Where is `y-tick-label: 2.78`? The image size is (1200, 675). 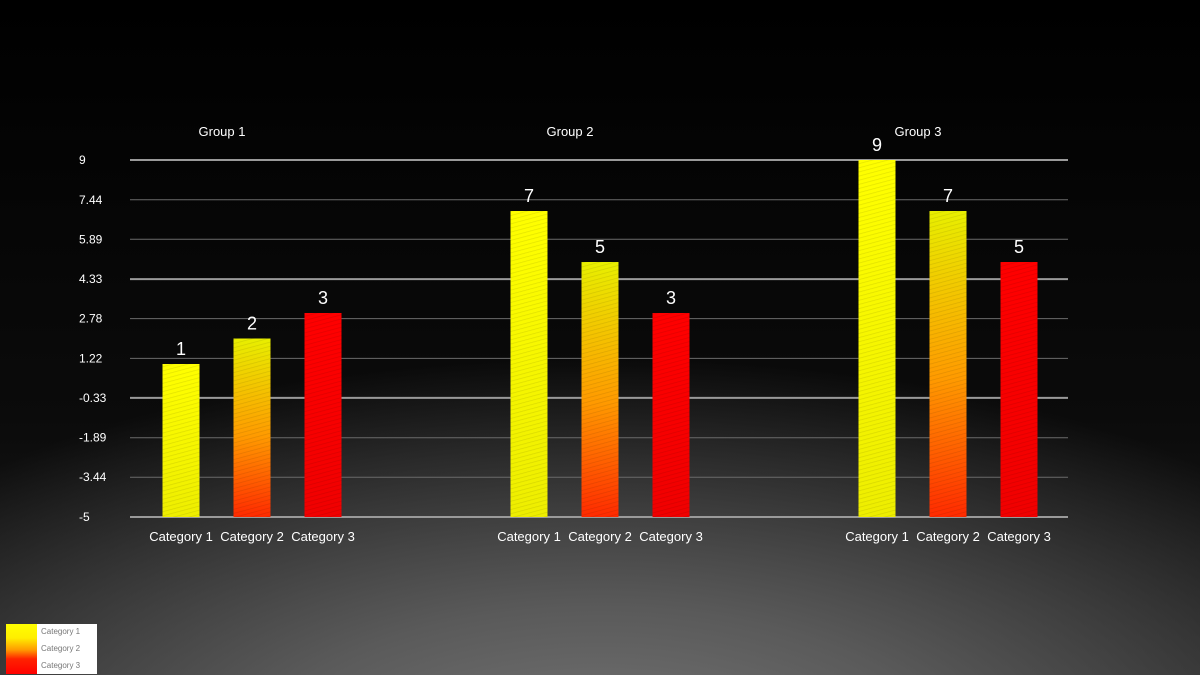
y-tick-label: 2.78 is located at coordinates (91, 319).